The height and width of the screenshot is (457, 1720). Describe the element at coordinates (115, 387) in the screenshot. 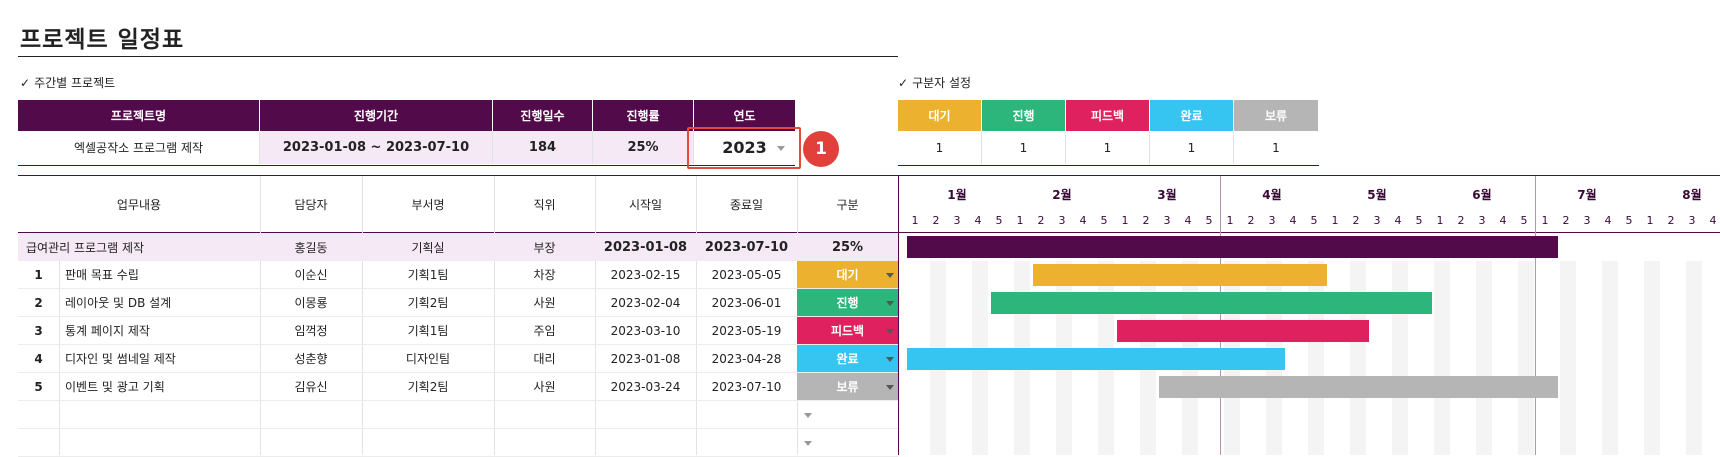

I see `task-name: 이벤트 및 광고 기획` at that location.